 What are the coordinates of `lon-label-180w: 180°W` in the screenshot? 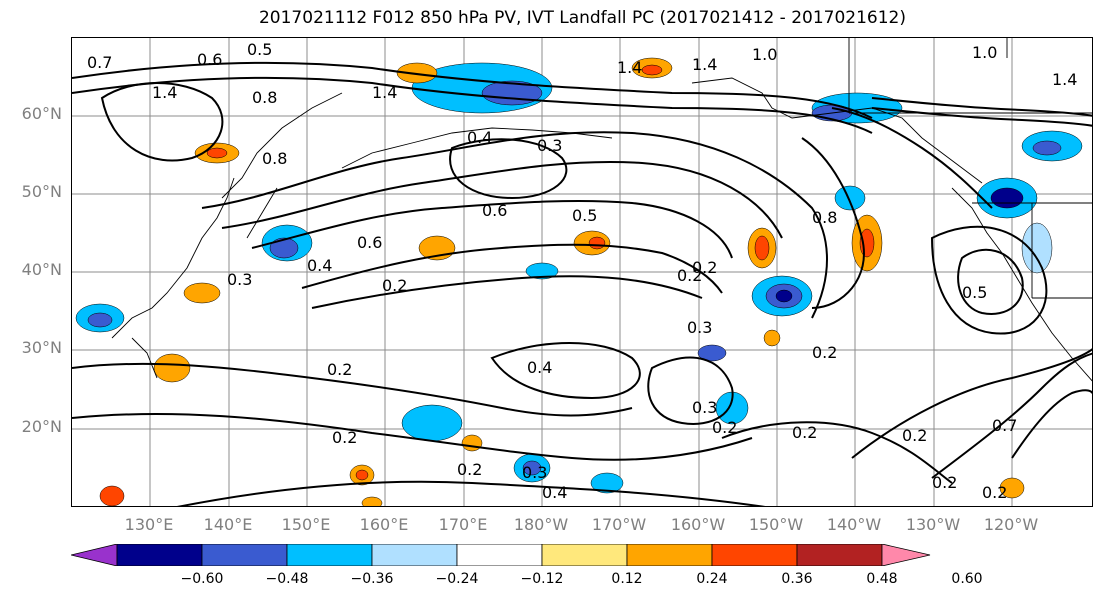 It's located at (541, 524).